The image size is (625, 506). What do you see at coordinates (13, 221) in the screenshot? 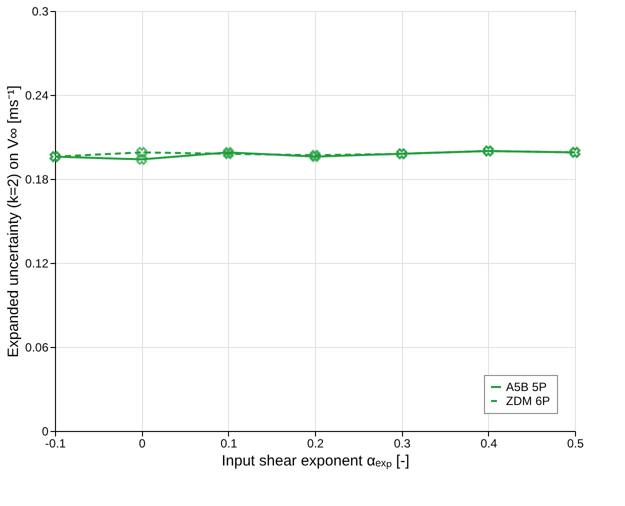
I see `y-axis-title: Expanded uncertainty (k=2) on V∞ [ms⁻¹]` at bounding box center [13, 221].